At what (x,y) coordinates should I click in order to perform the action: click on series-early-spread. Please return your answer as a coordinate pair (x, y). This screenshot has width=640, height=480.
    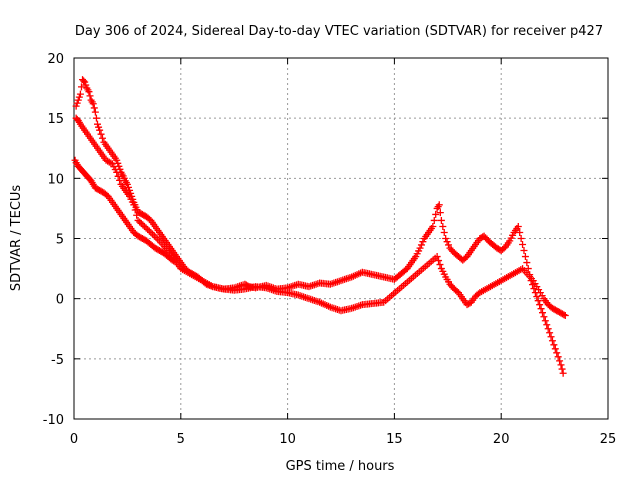
    Looking at the image, I should click on (126, 188).